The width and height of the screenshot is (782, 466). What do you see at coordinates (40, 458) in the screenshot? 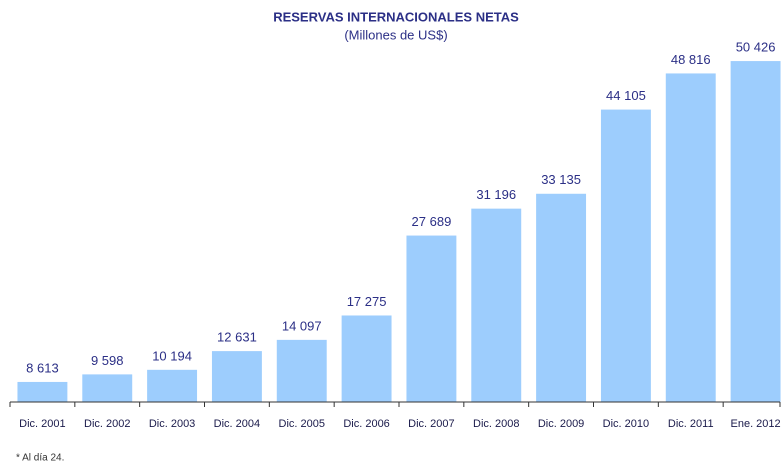
I see `footnote: * Al día 24.` at bounding box center [40, 458].